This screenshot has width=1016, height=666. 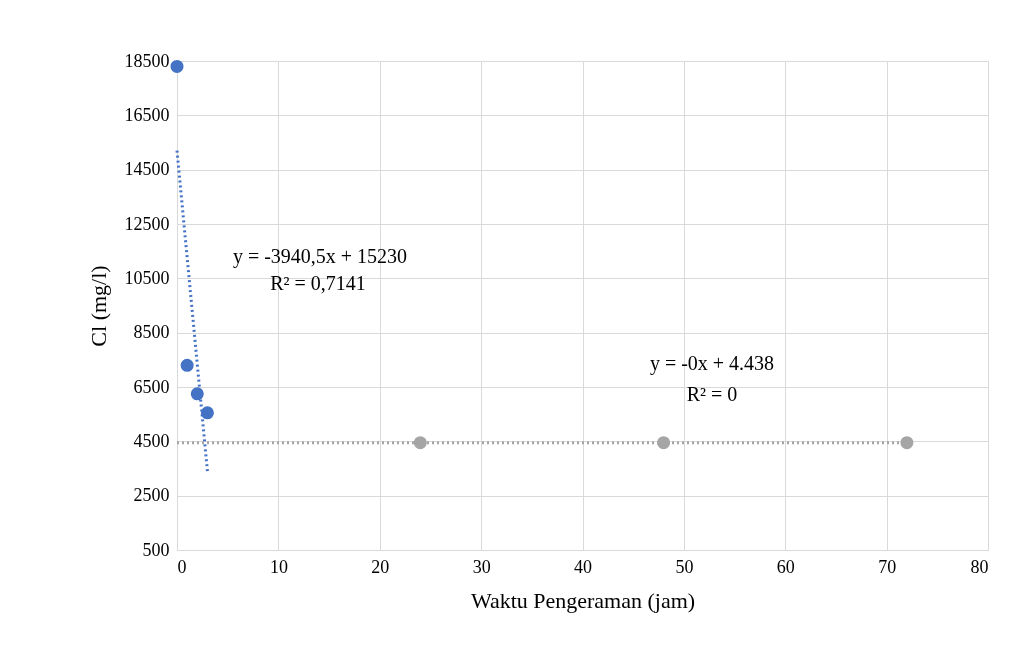 I want to click on x-tick-label: 70, so click(x=887, y=566).